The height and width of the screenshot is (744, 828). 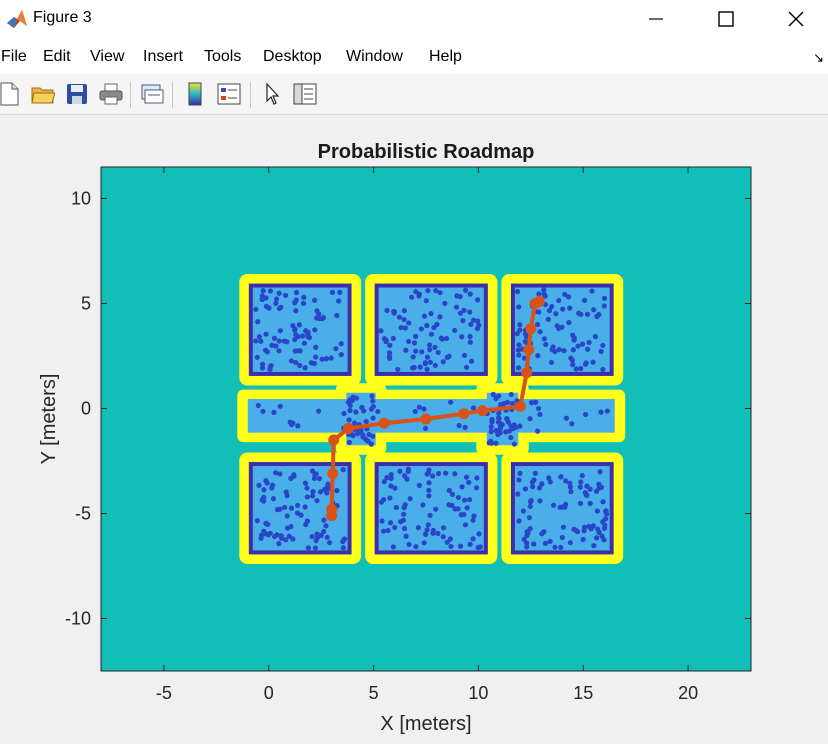 I want to click on edit-plot-button, so click(x=272, y=94).